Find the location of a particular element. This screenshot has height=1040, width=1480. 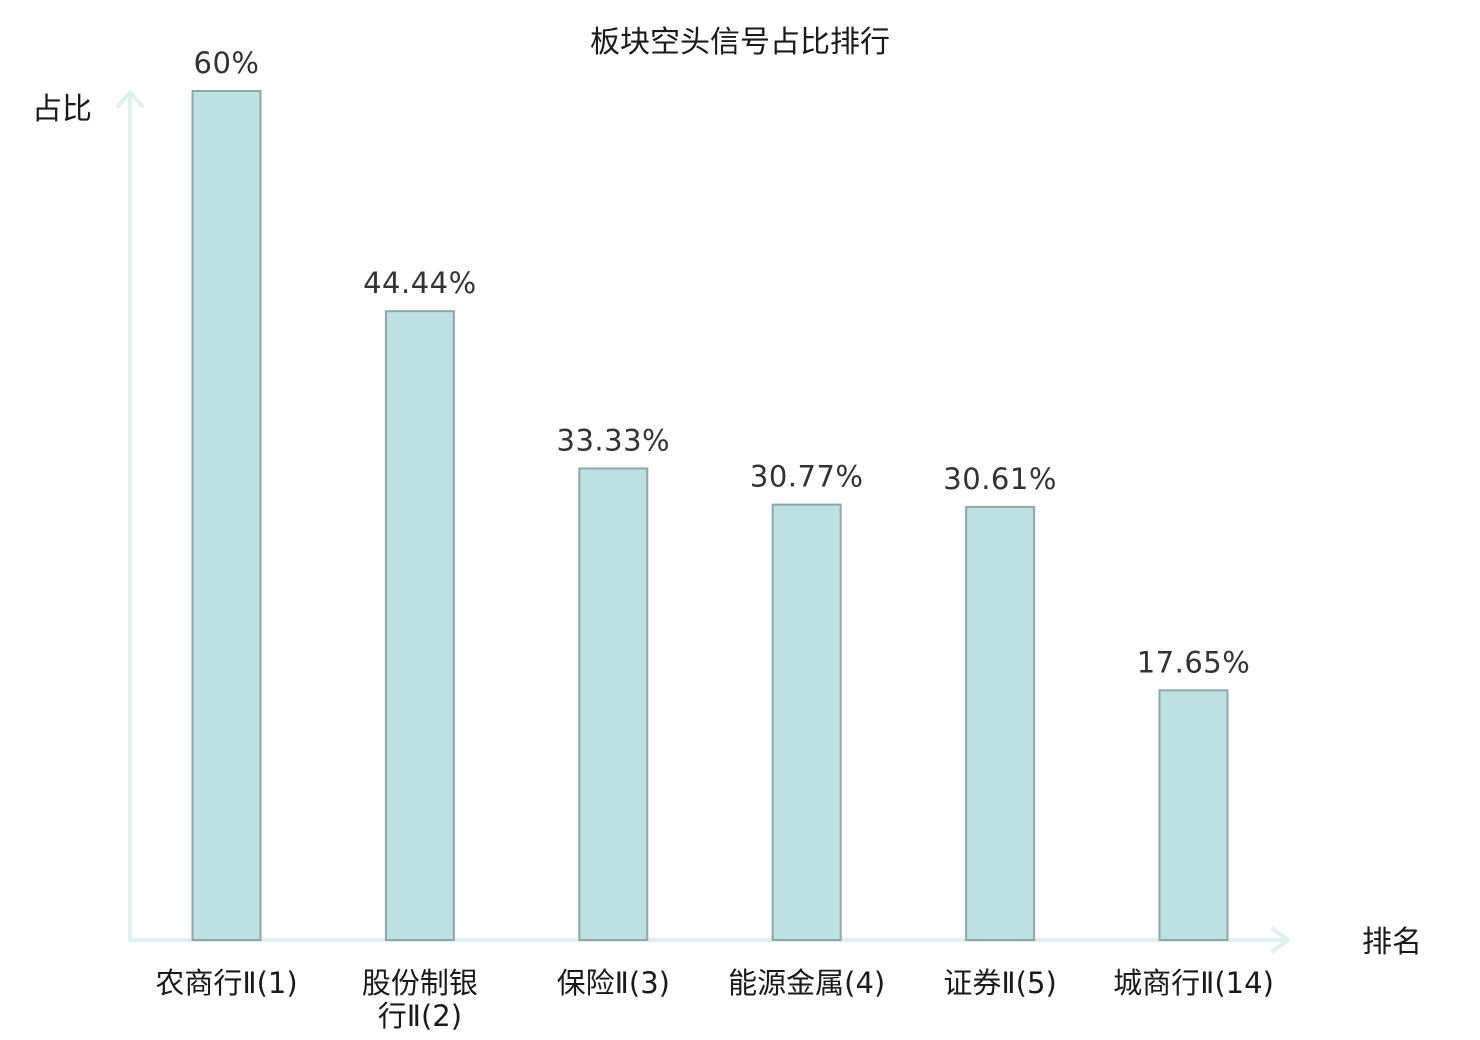

category-label-4: 能源金属(4) is located at coordinates (806, 983).